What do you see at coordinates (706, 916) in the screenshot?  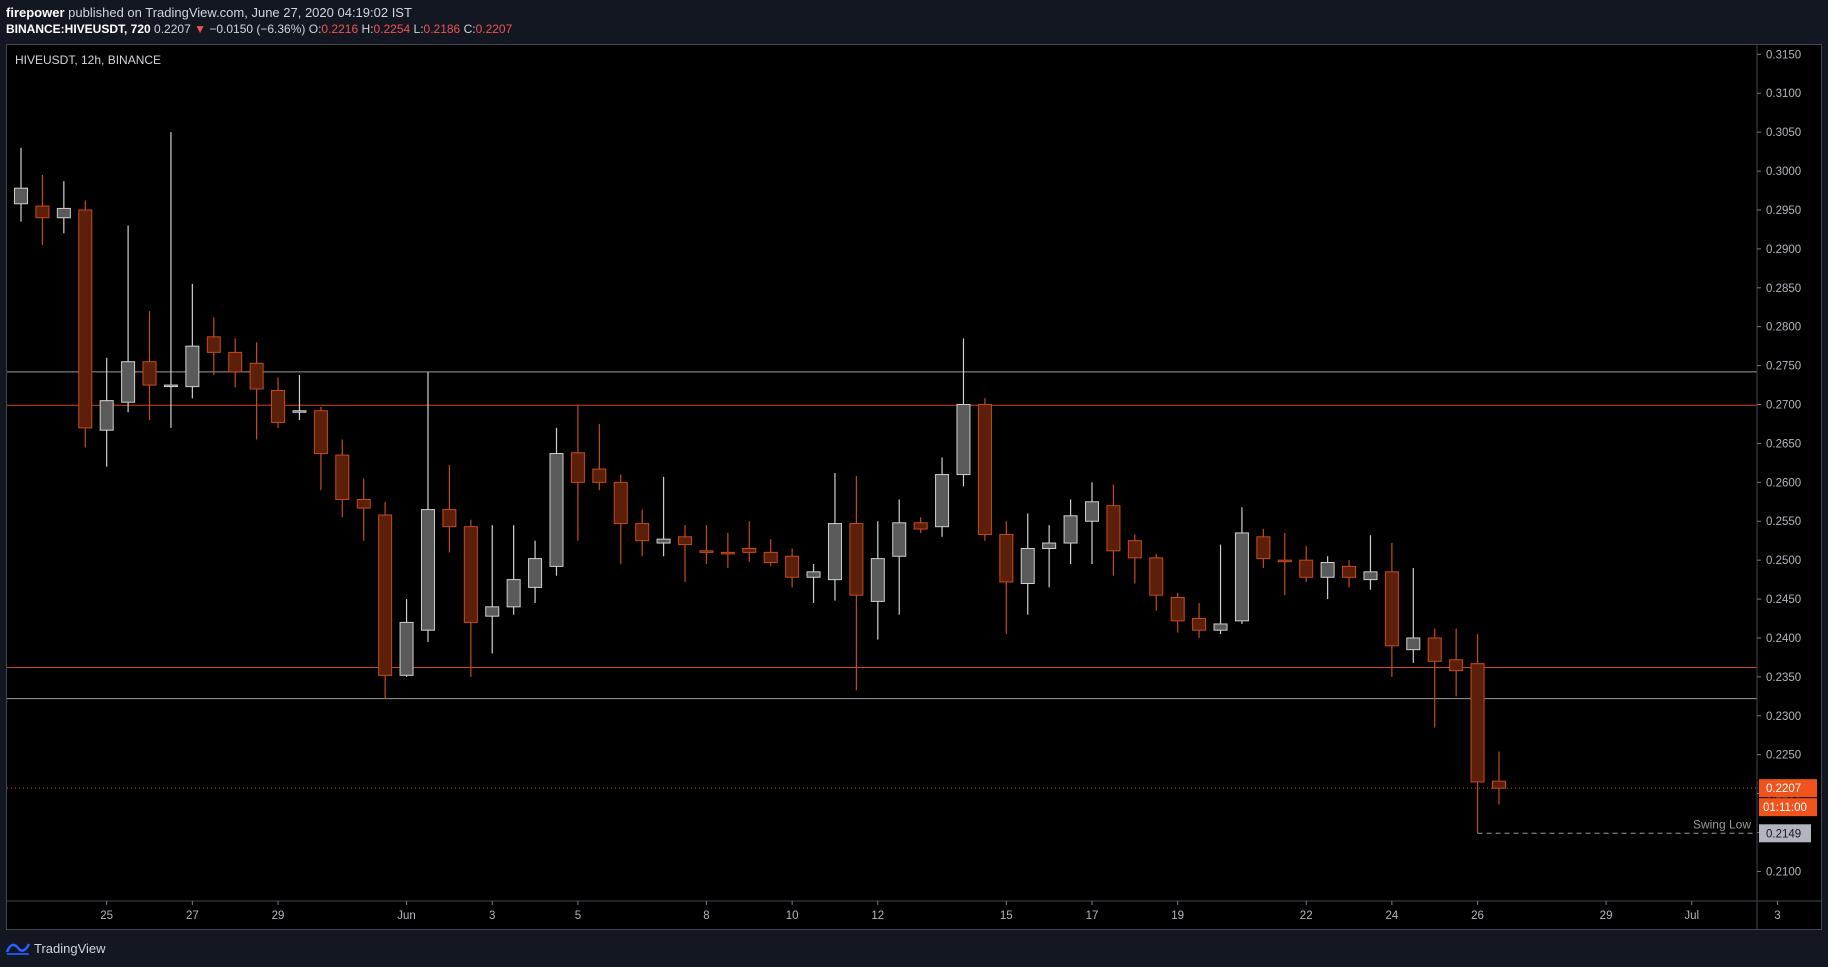 I see `x-tick-label: 8` at bounding box center [706, 916].